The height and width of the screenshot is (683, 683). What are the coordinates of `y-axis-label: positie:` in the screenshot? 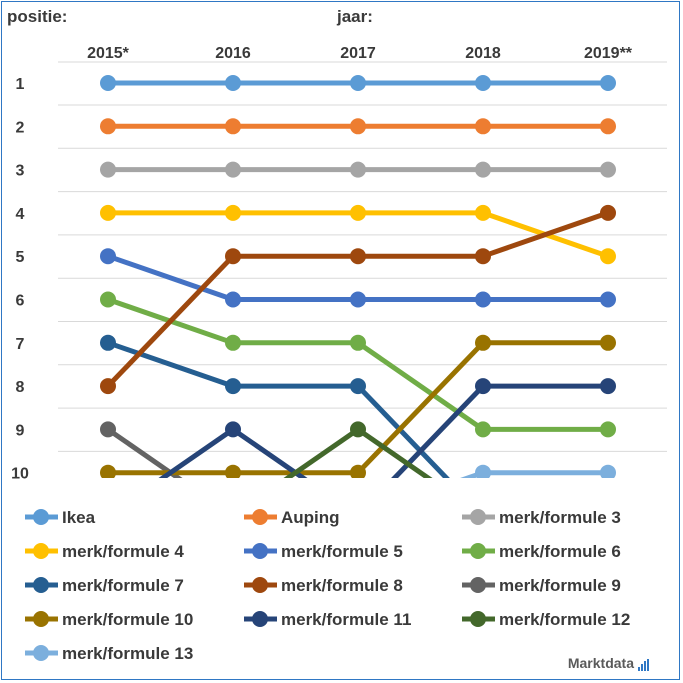 It's located at (37, 16).